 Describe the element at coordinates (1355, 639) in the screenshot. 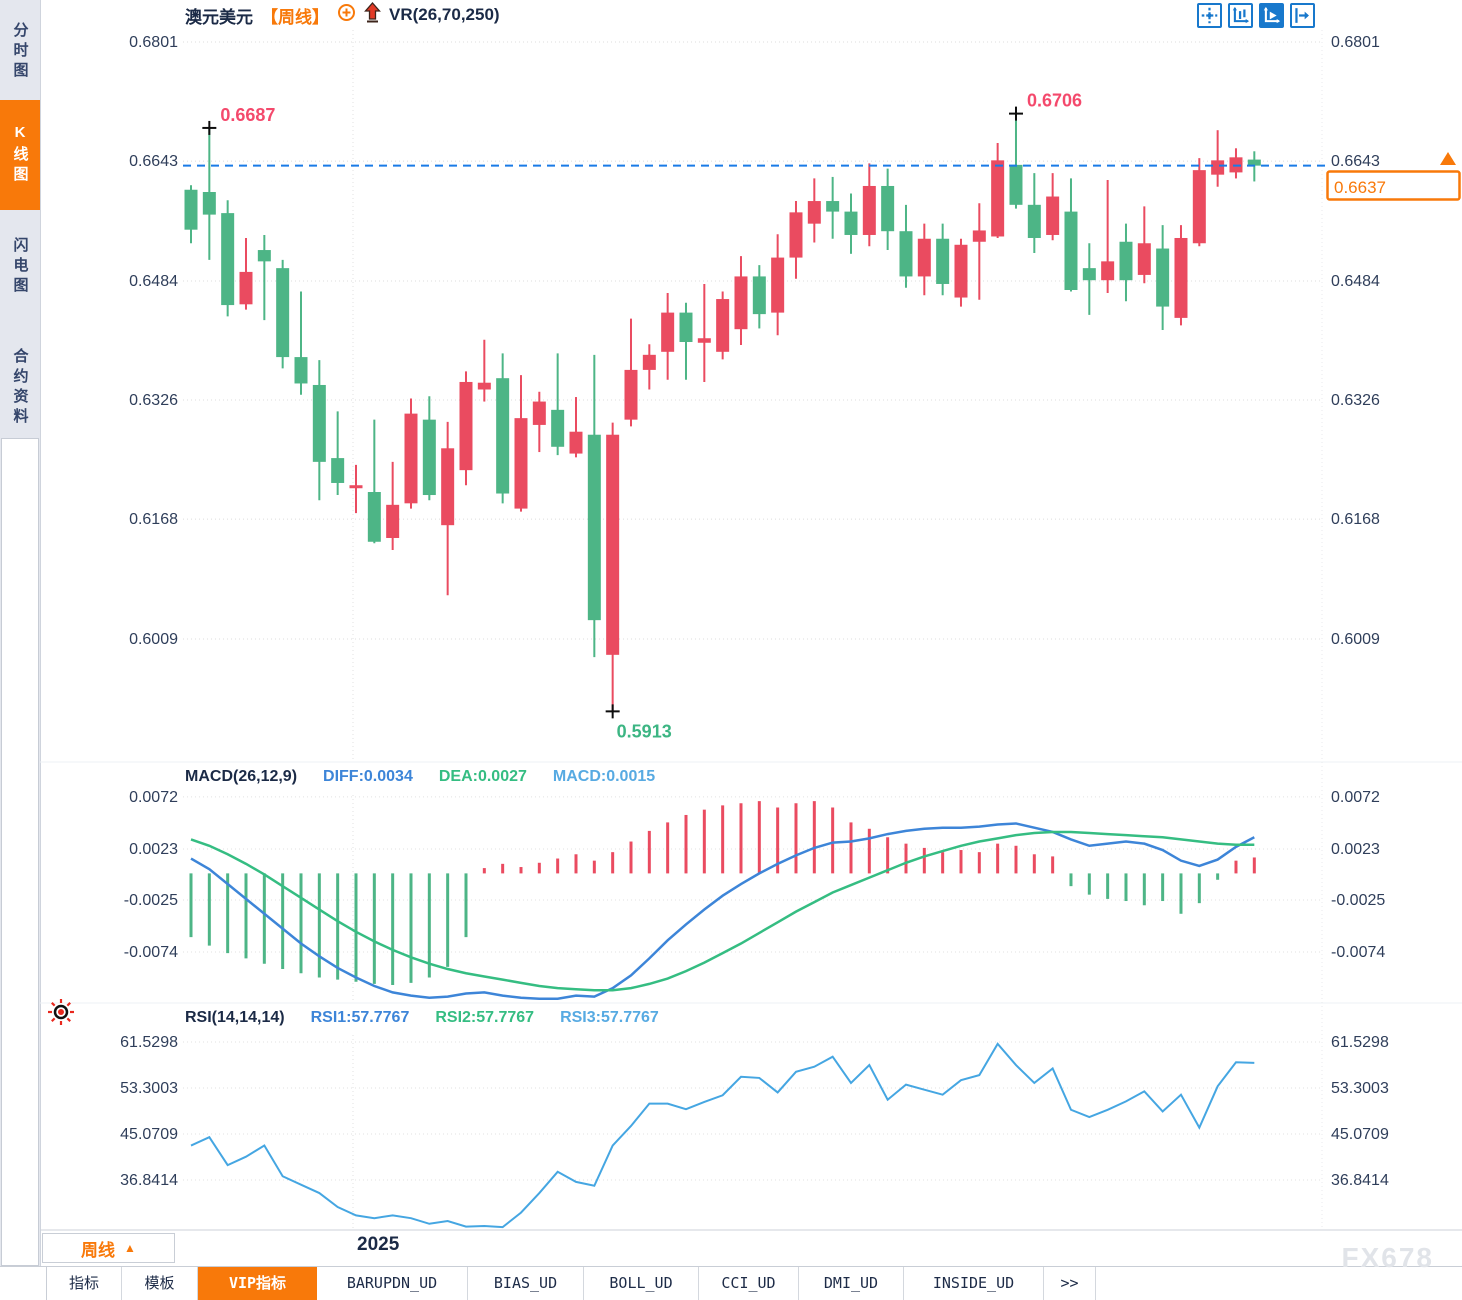

I see `price-axis-label-right: 0.6009` at that location.